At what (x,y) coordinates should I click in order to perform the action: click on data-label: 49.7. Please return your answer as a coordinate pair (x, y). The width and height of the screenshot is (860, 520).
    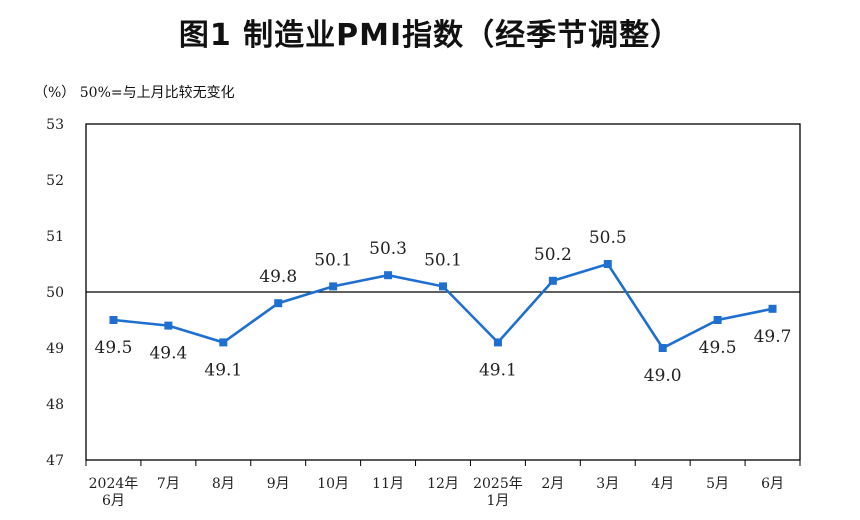
    Looking at the image, I should click on (773, 337).